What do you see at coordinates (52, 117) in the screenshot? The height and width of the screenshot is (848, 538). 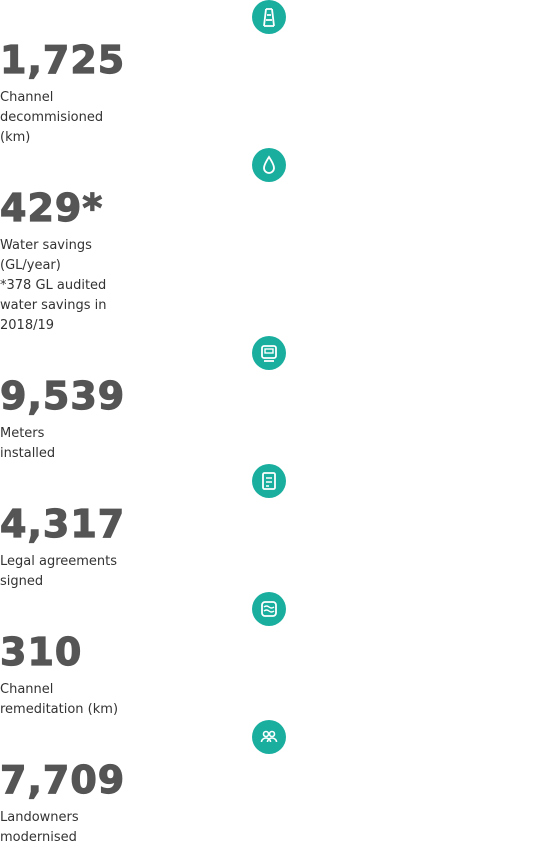 I see `label-line: decommisioned` at bounding box center [52, 117].